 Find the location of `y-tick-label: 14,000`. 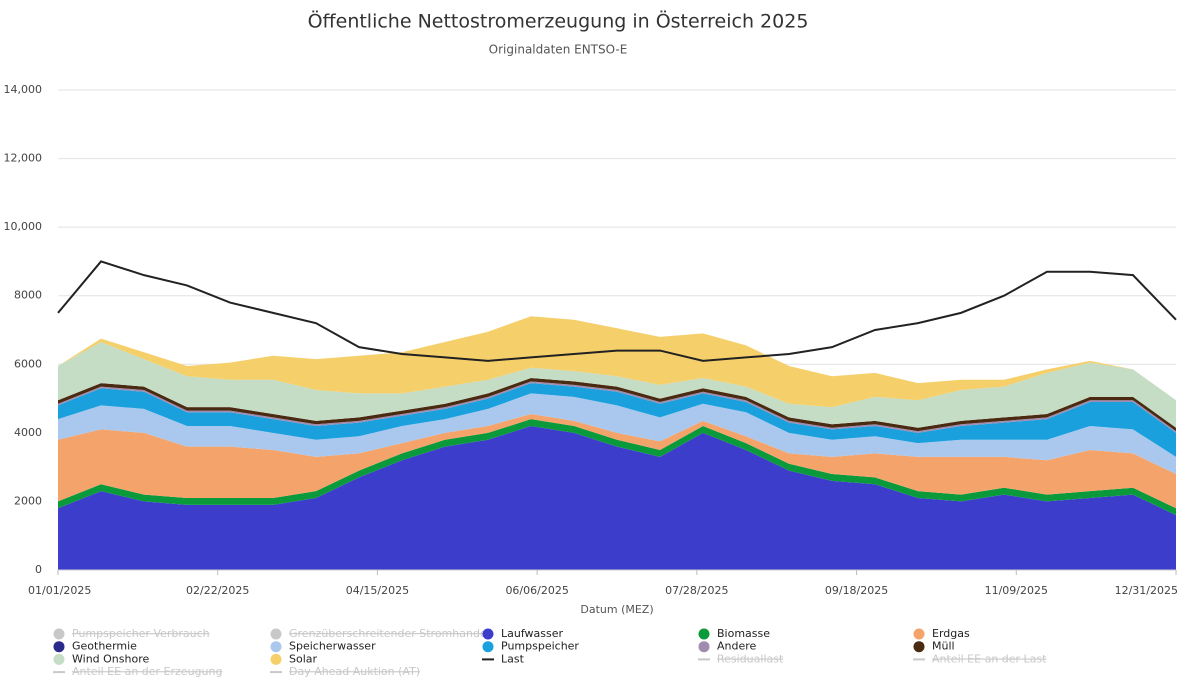

y-tick-label: 14,000 is located at coordinates (23, 89).